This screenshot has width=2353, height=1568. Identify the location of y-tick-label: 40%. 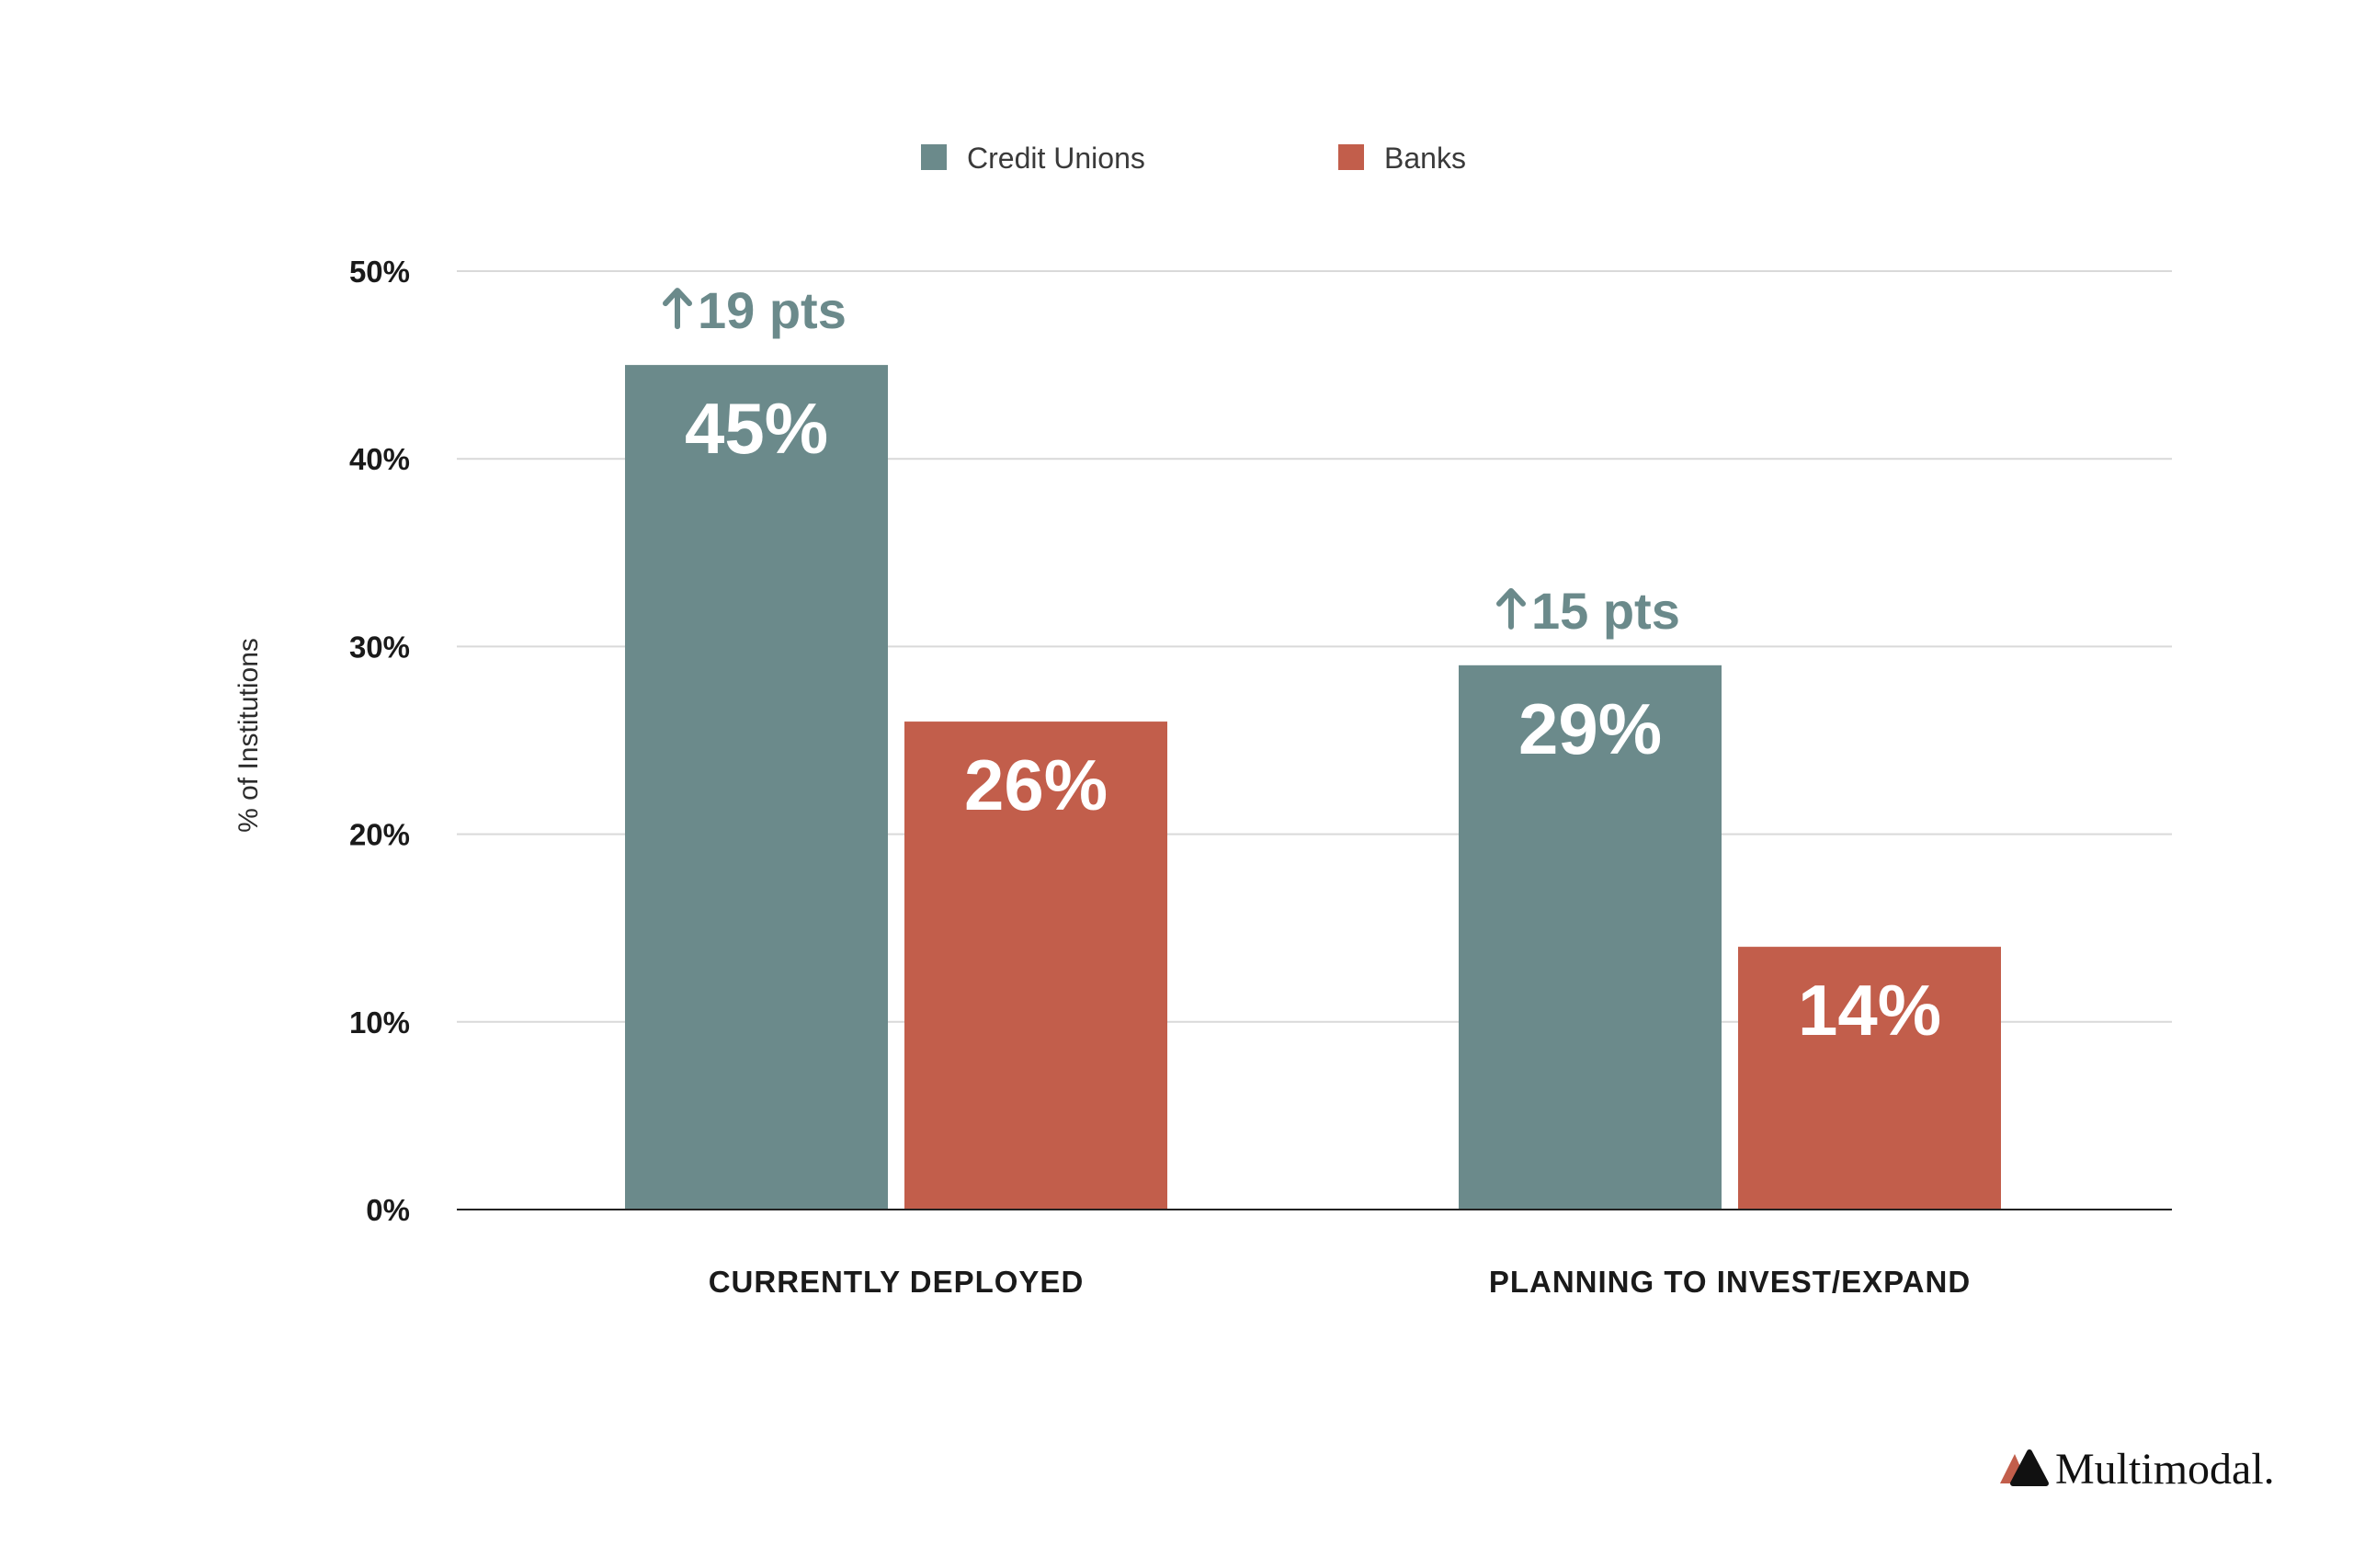
(379, 459).